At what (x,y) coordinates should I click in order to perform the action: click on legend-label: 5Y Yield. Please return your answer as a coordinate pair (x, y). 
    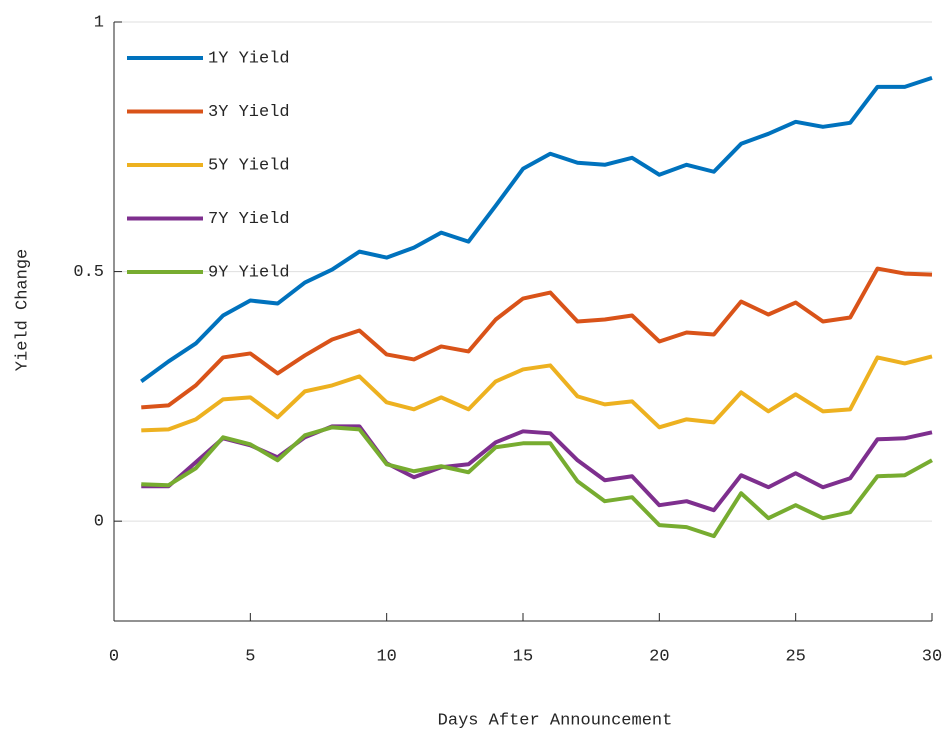
    Looking at the image, I should click on (249, 165).